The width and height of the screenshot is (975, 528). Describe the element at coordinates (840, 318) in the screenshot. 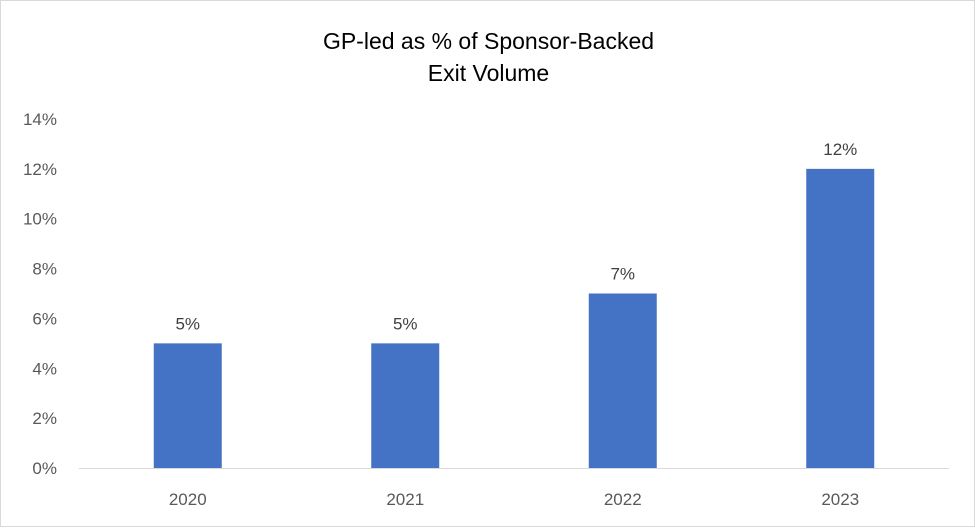

I see `bar-2023` at that location.